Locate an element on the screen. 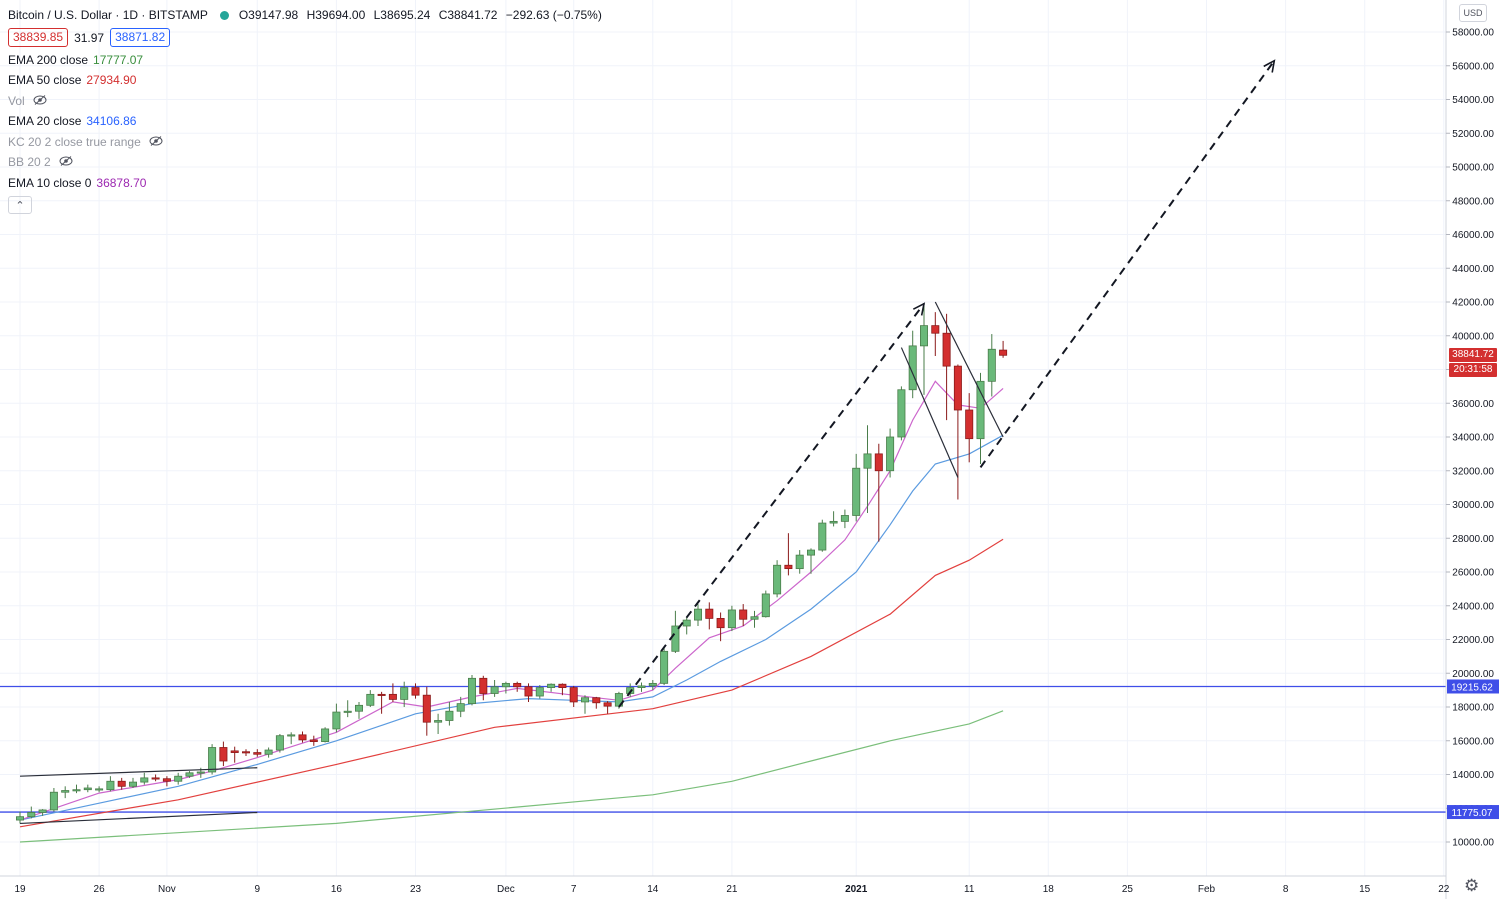 Image resolution: width=1500 pixels, height=899 pixels. close-value: C38841.72 is located at coordinates (468, 15).